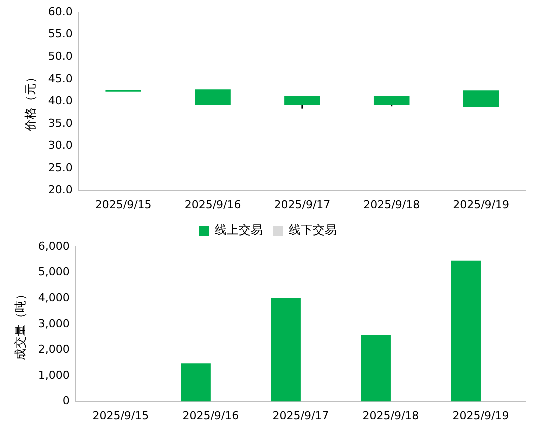  I want to click on y-tick-label: 6,000, so click(54, 246).